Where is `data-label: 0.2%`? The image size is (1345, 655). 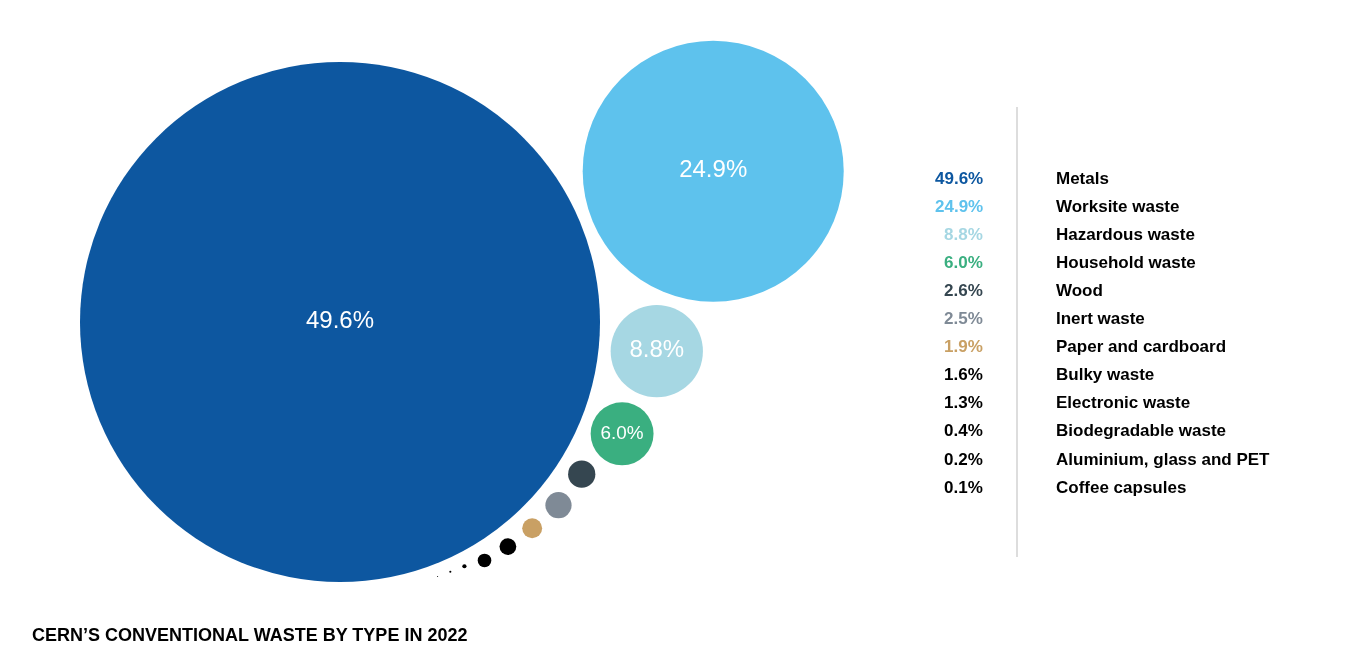 data-label: 0.2% is located at coordinates (963, 459).